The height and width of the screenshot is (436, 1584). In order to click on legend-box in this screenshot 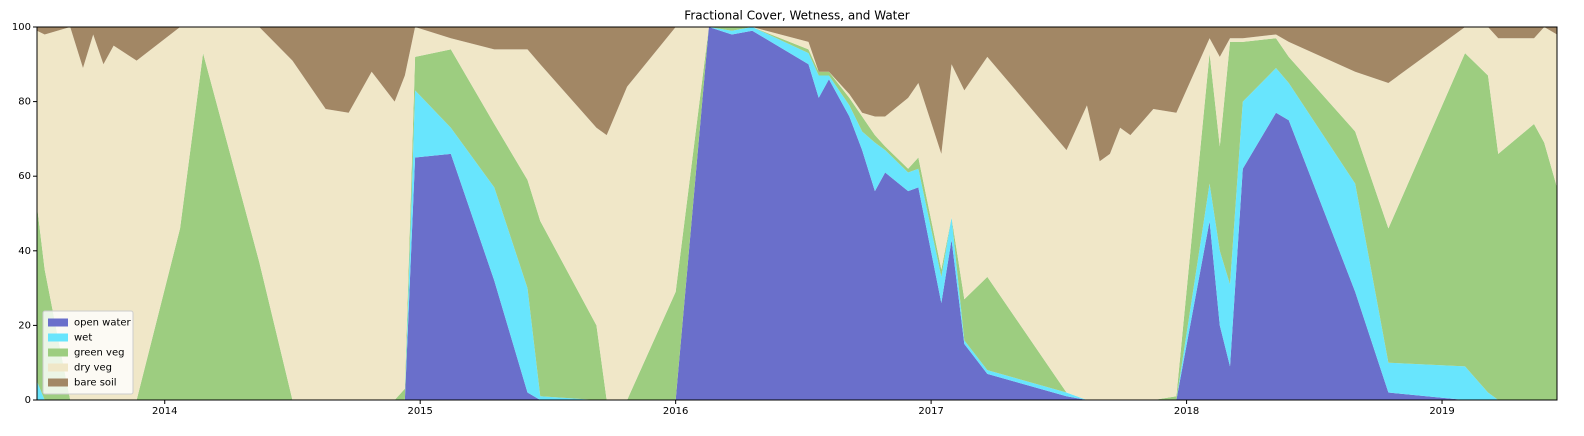, I will do `click(88, 352)`.